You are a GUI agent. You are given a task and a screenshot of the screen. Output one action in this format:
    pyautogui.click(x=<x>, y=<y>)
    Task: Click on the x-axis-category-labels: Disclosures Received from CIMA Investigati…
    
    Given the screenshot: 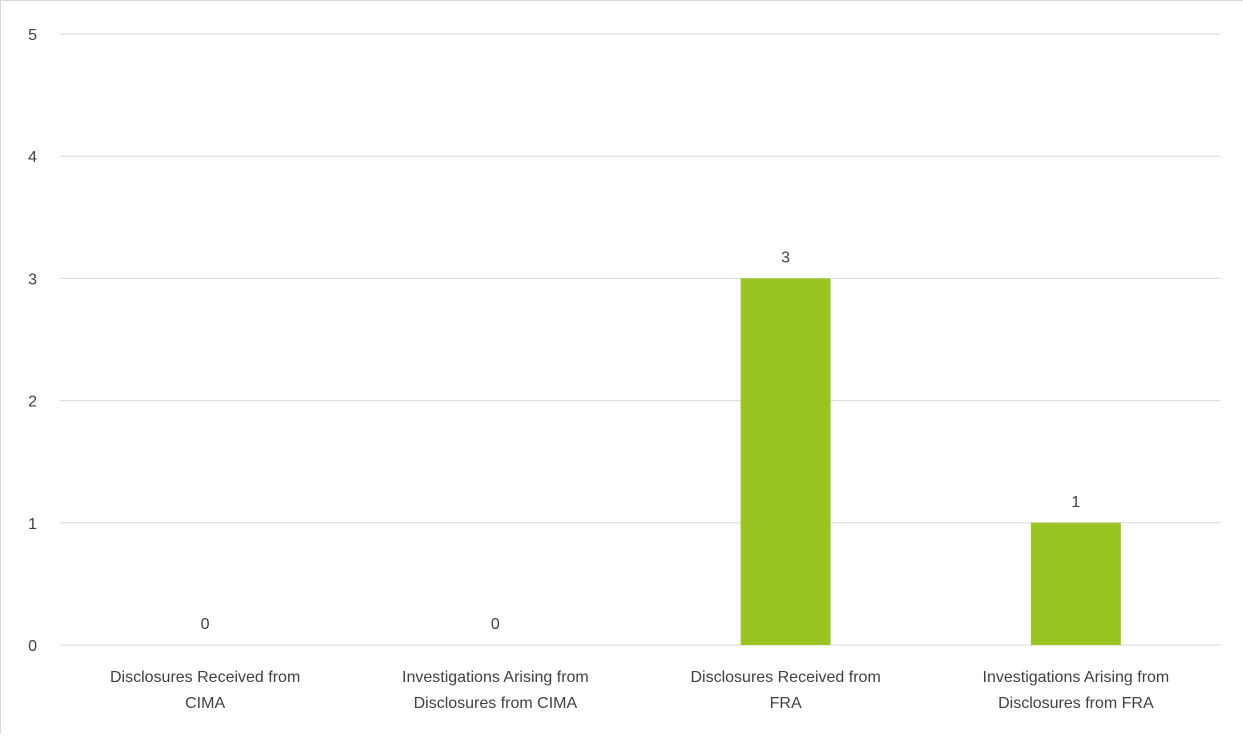 What is the action you would take?
    pyautogui.click(x=639, y=690)
    